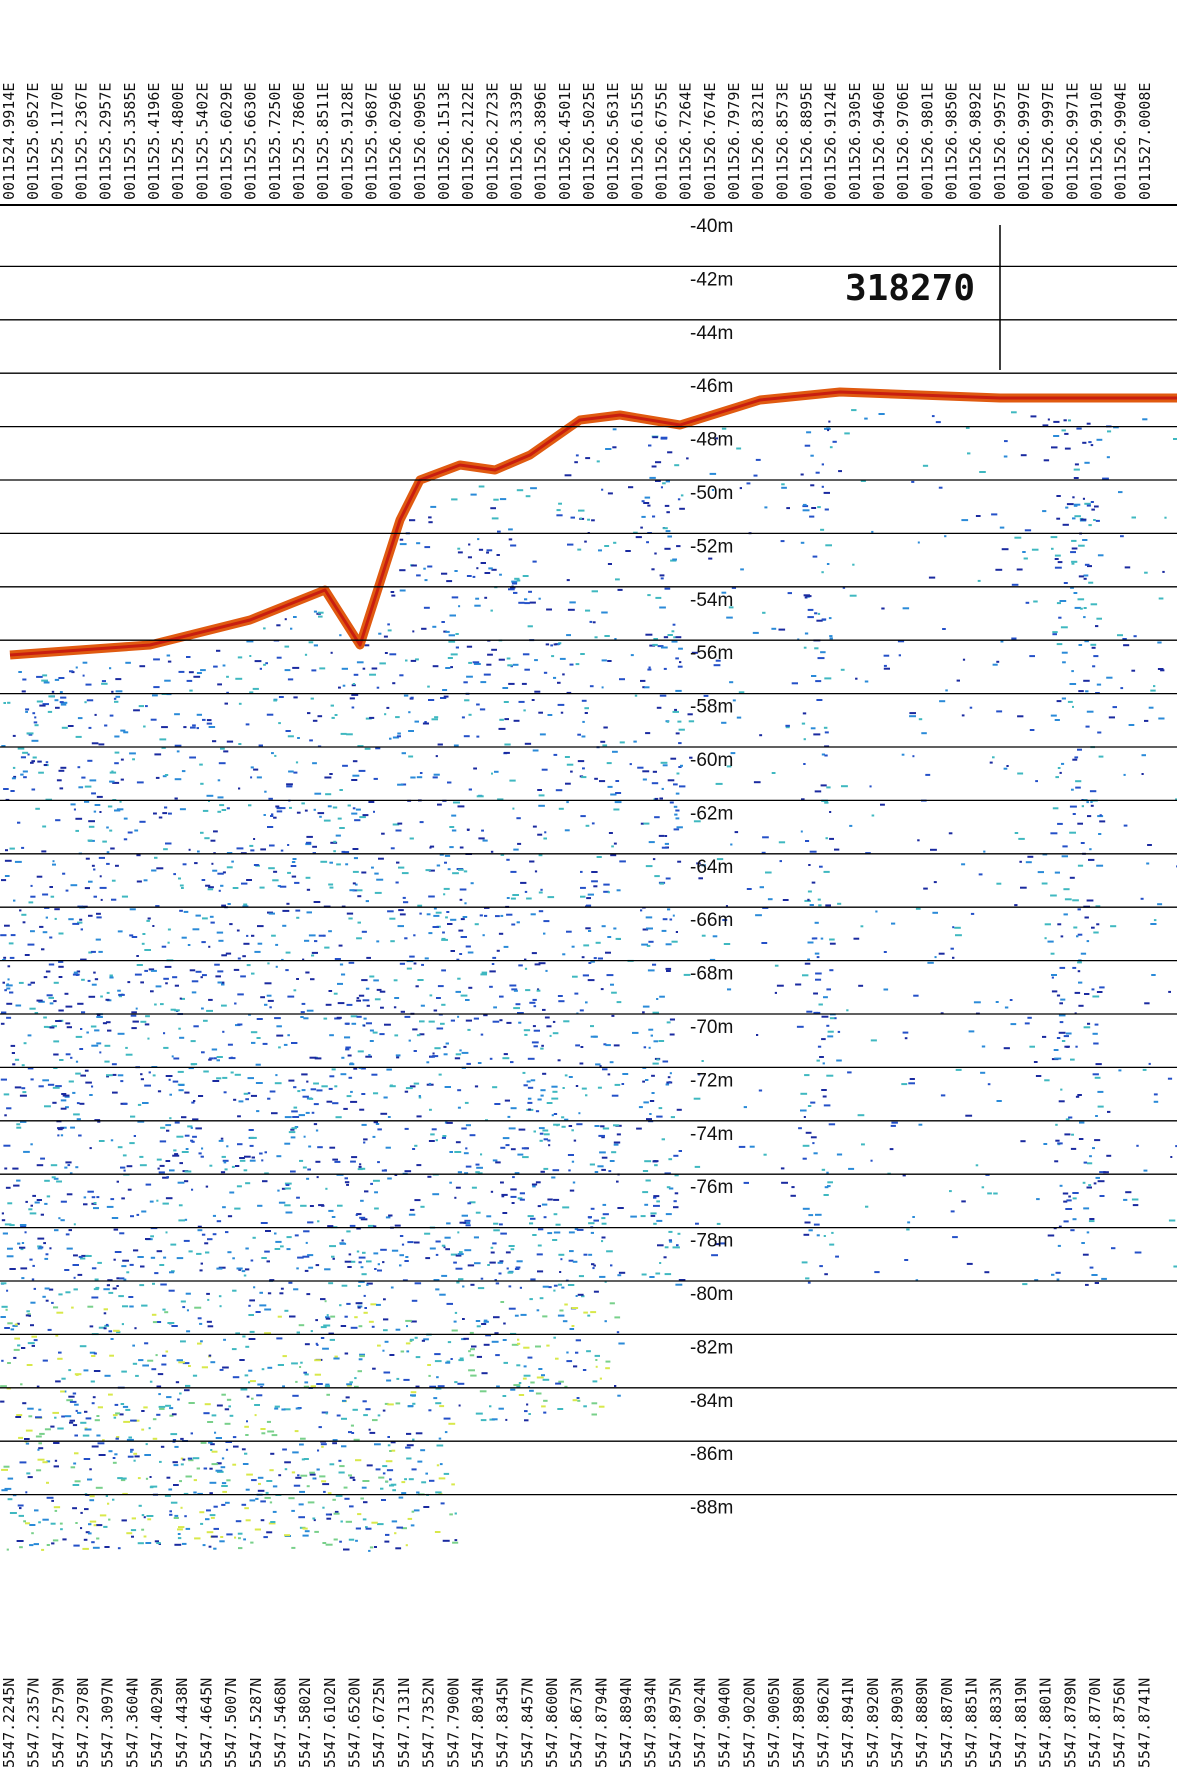  I want to click on depth-label: -64m, so click(711, 867).